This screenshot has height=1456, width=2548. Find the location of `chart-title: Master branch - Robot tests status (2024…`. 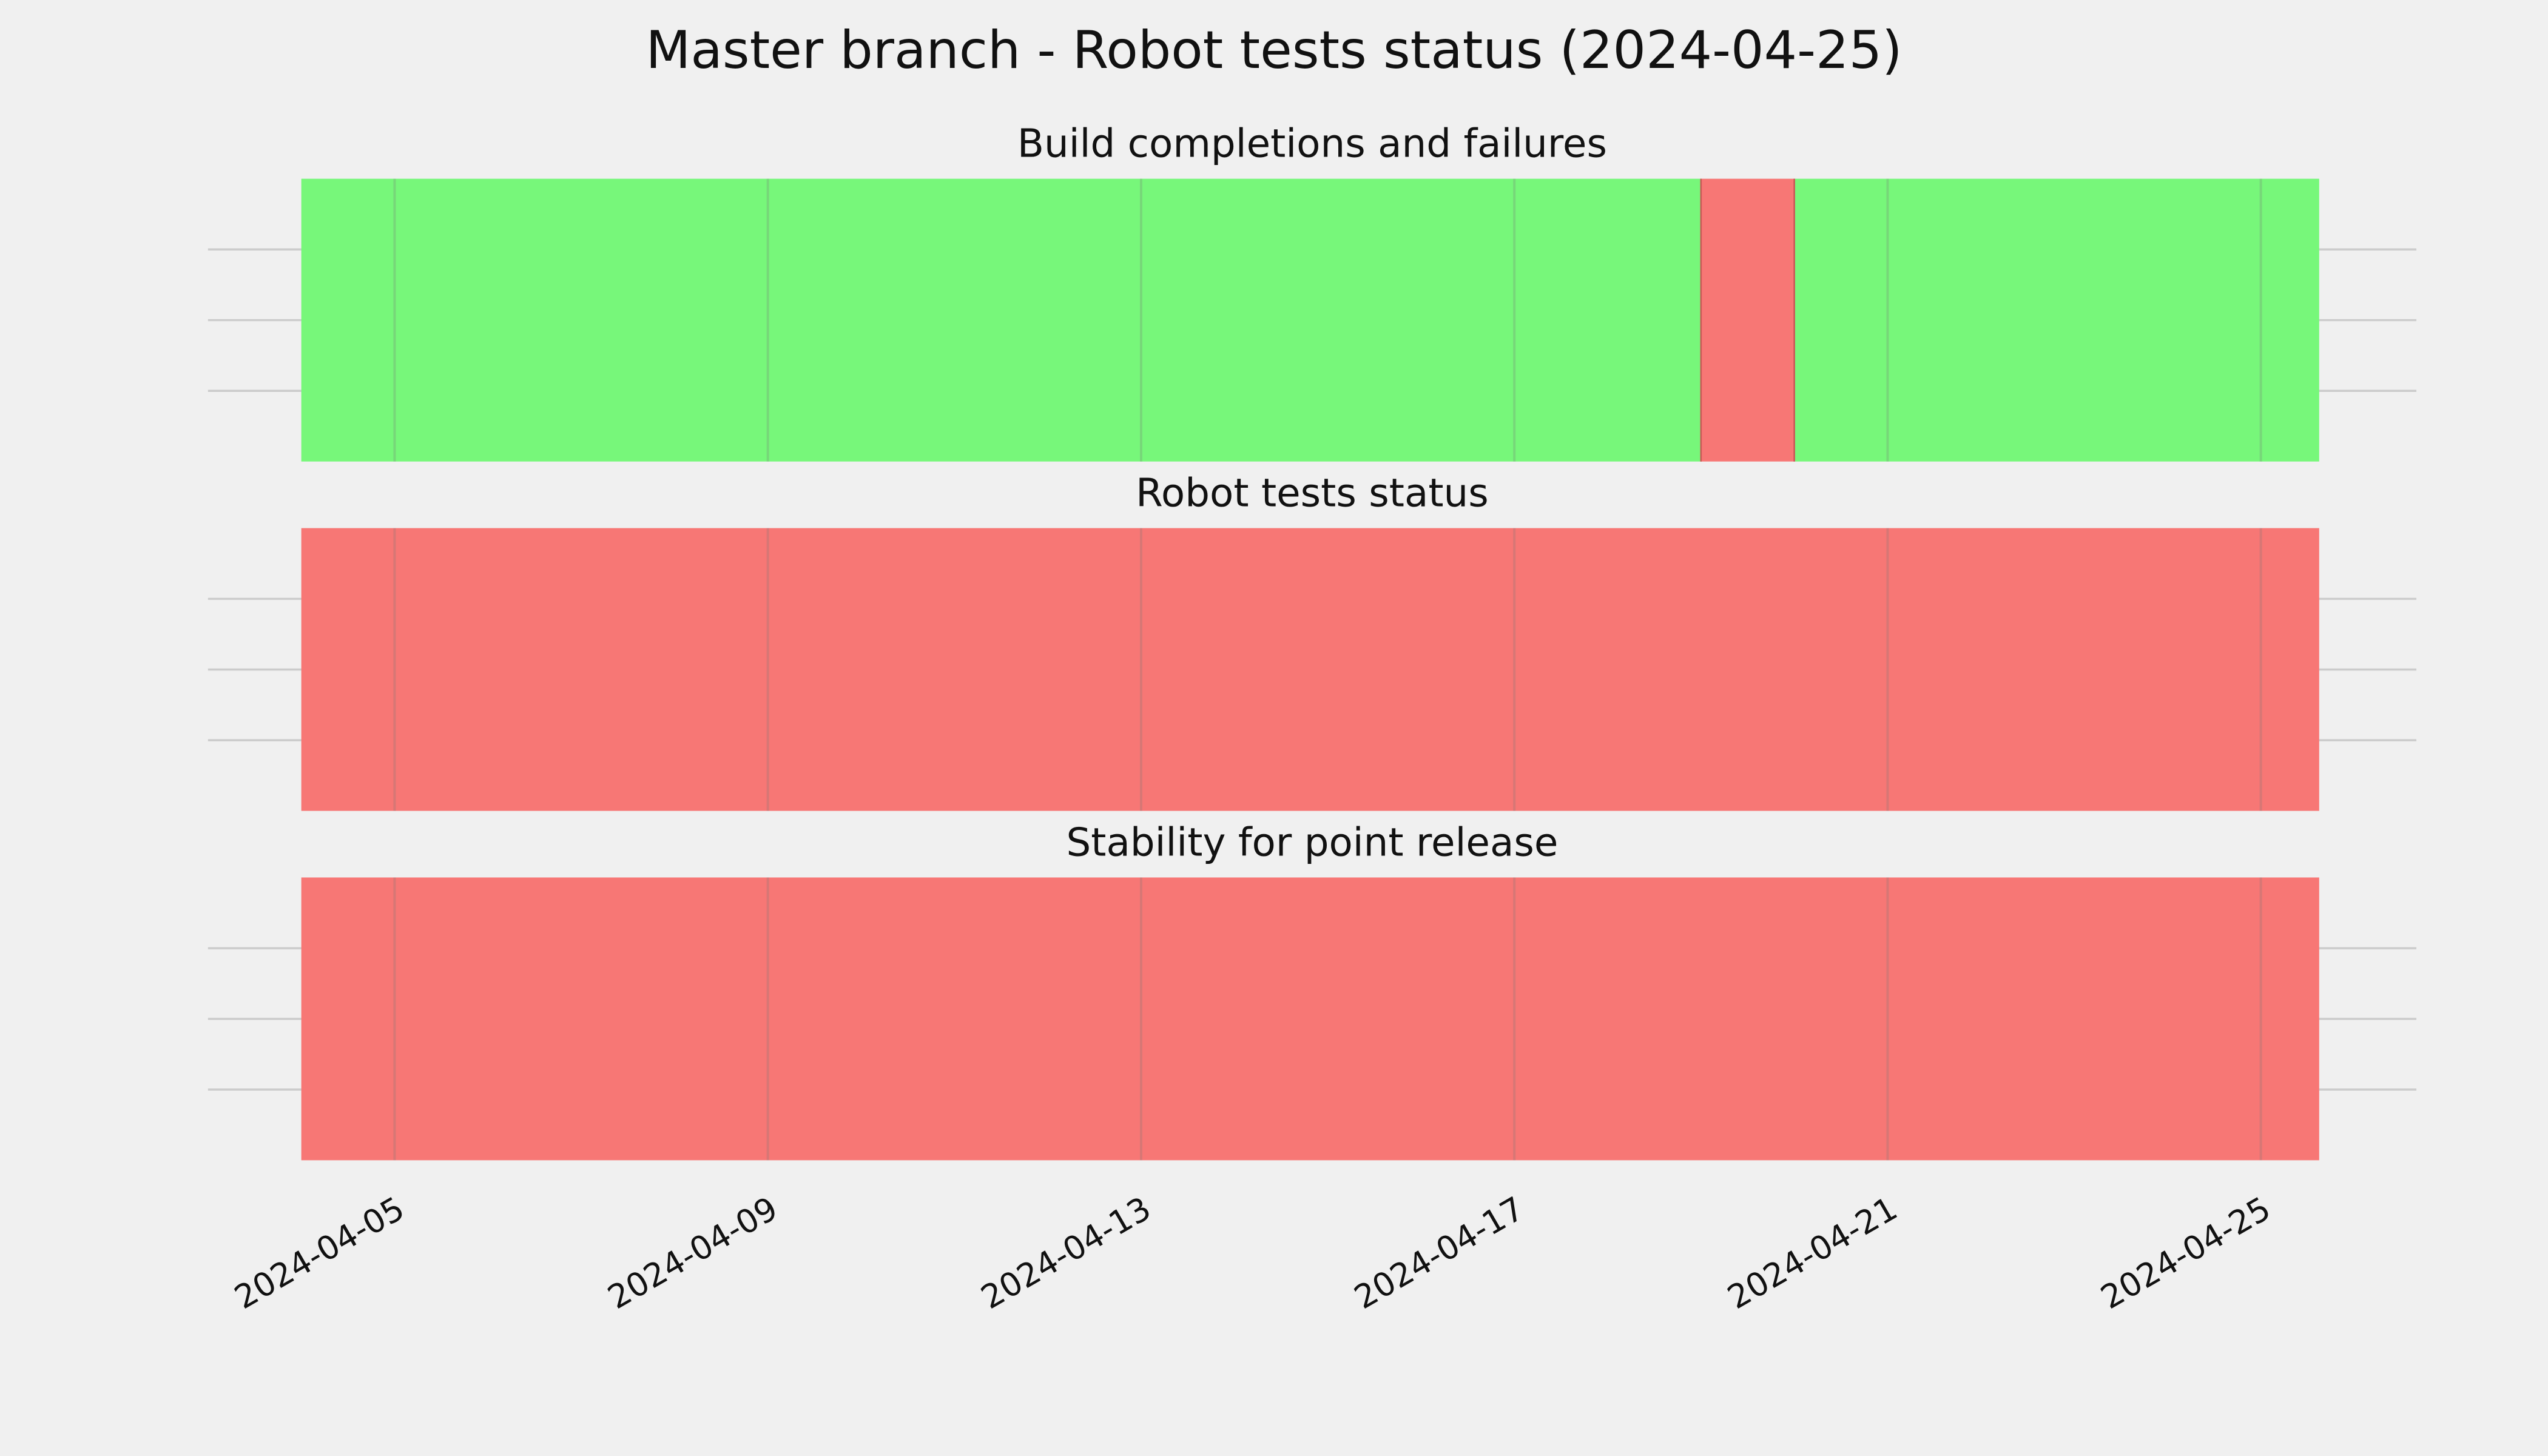

chart-title: Master branch - Robot tests status (2024… is located at coordinates (1273, 50).